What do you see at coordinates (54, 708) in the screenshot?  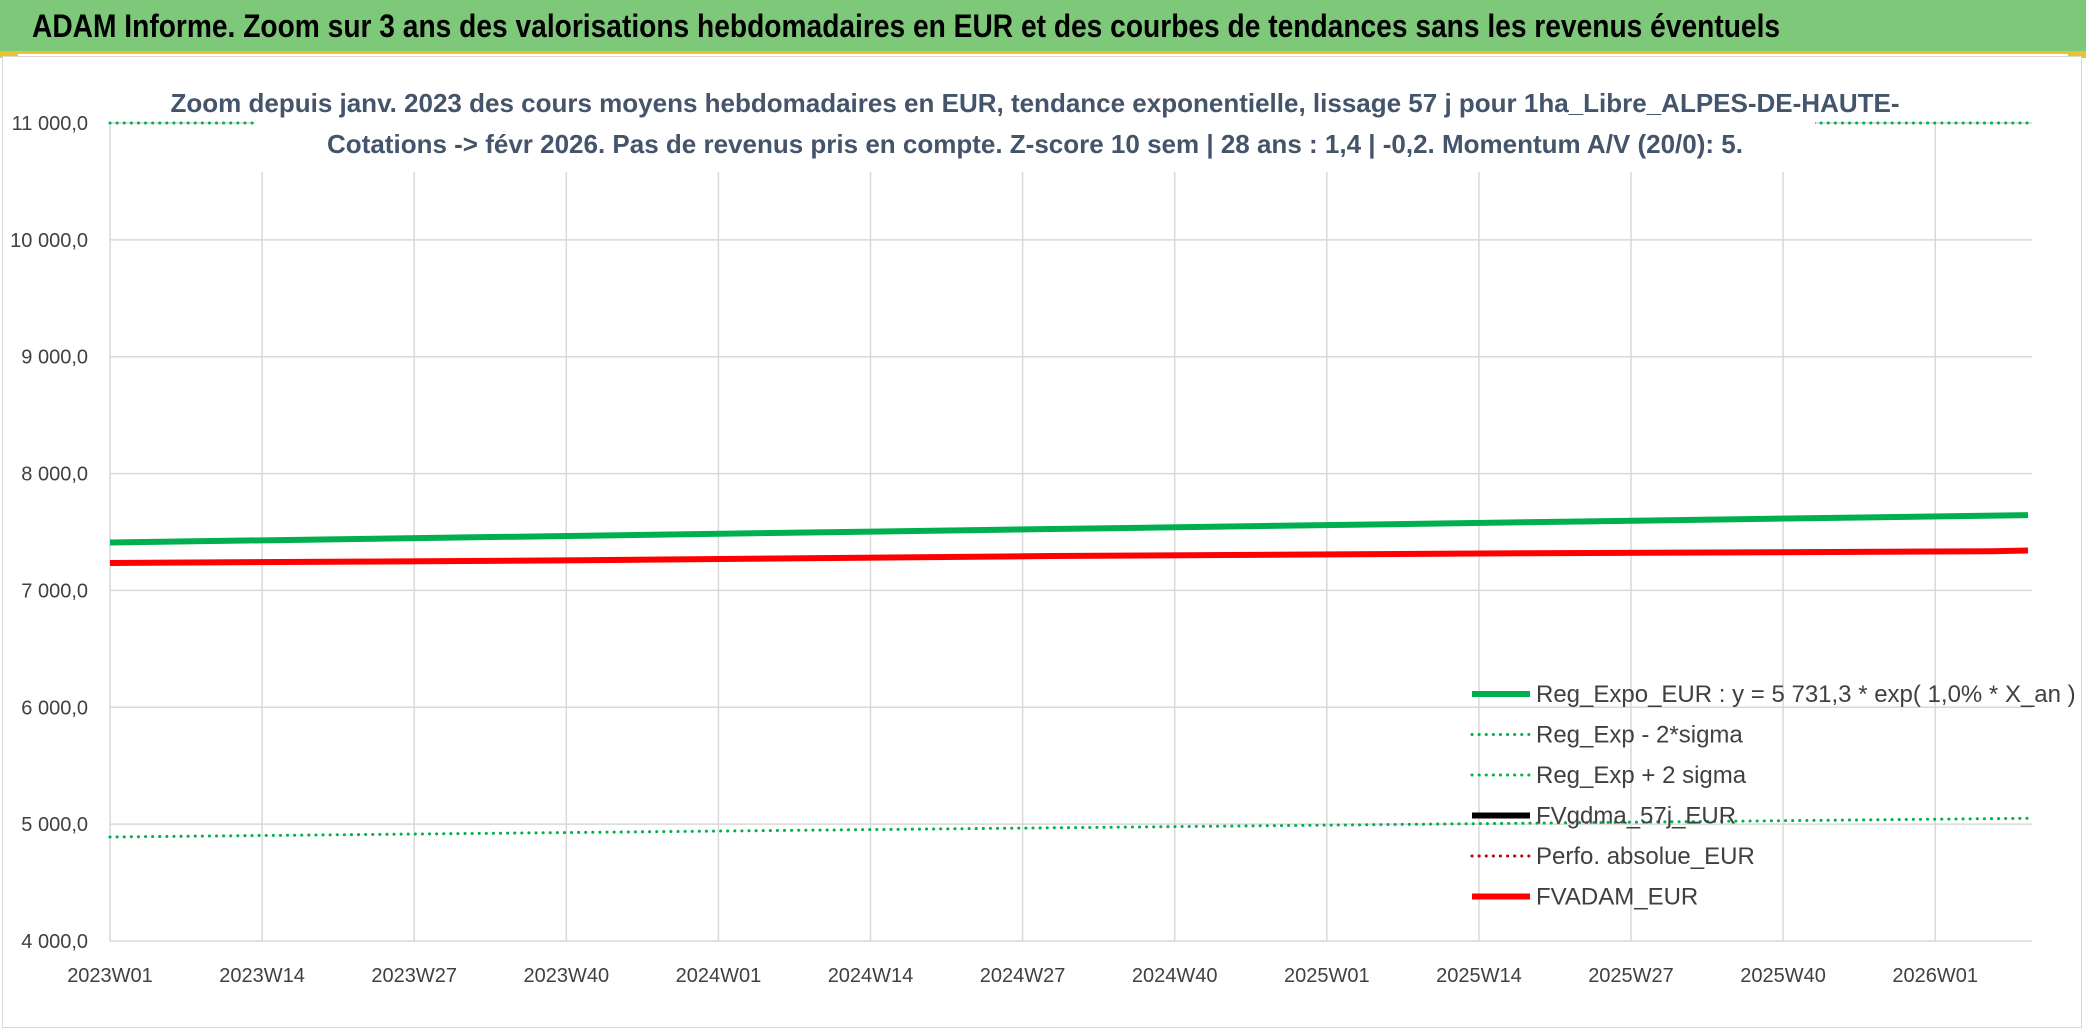 I see `y-tick-label: 6 000,0` at bounding box center [54, 708].